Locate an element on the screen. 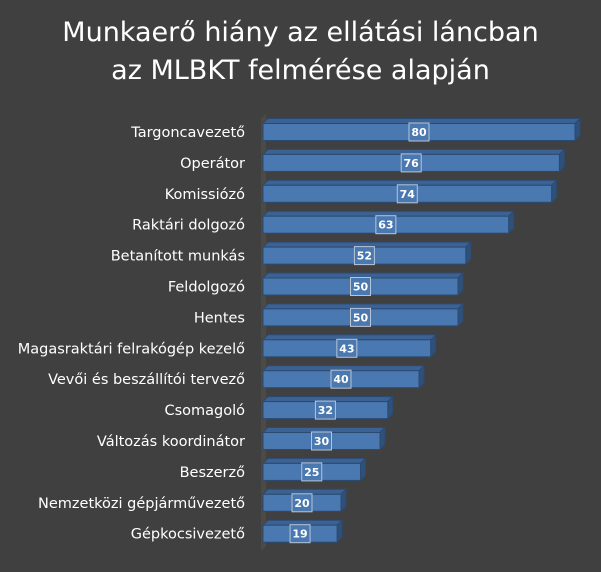  category-label: Betanított munkás is located at coordinates (178, 257).